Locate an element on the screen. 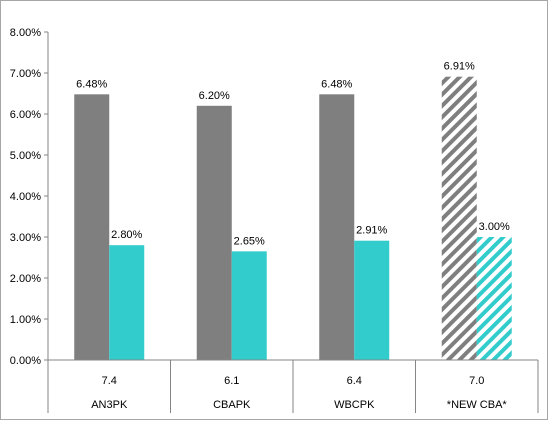  category-label-bottom: *NEW CBA* is located at coordinates (477, 405).